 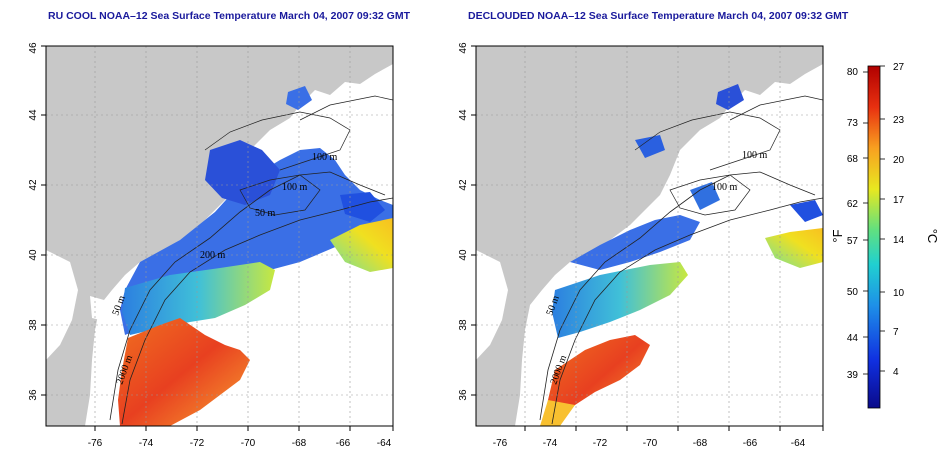 What do you see at coordinates (853, 241) in the screenshot?
I see `fahrenheit-tick-label: 57` at bounding box center [853, 241].